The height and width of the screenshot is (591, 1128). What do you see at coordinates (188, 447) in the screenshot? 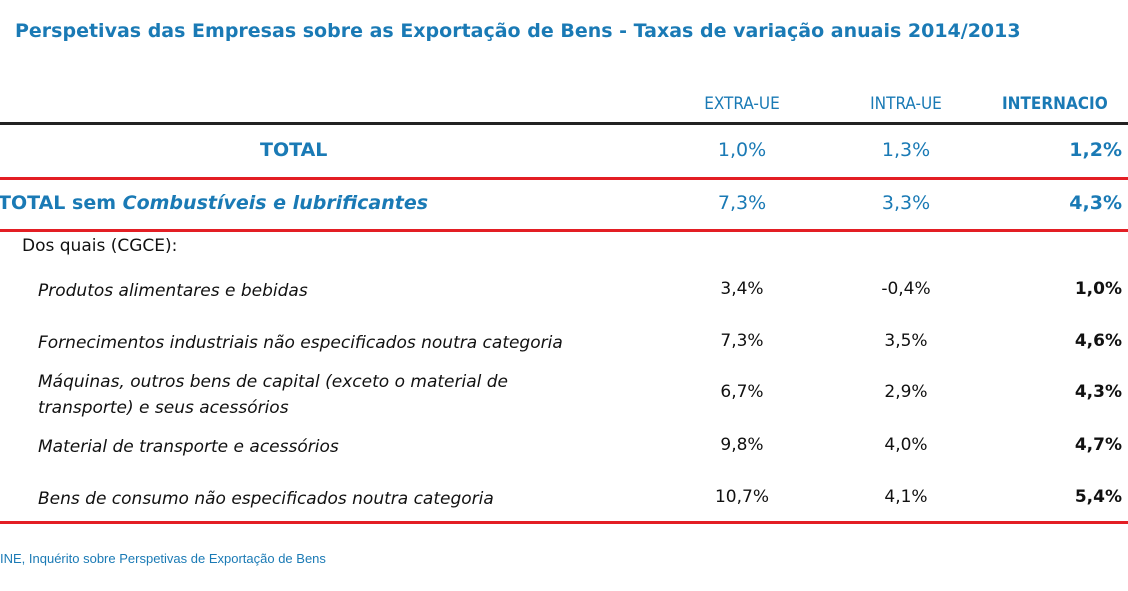
I see `row-label: Material de transporte e acessórios` at bounding box center [188, 447].